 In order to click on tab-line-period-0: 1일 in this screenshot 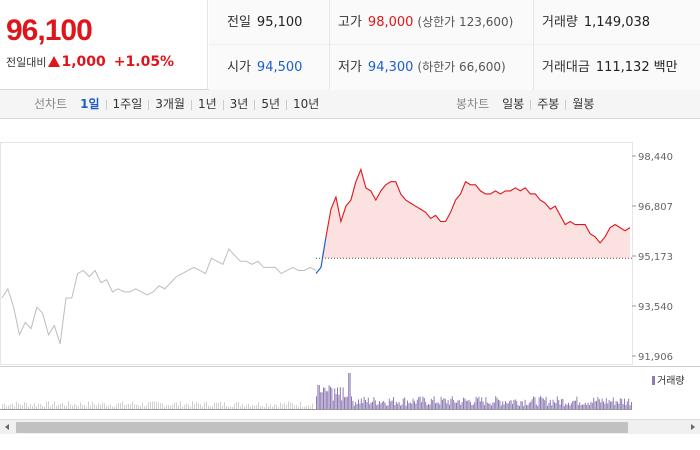, I will do `click(90, 104)`.